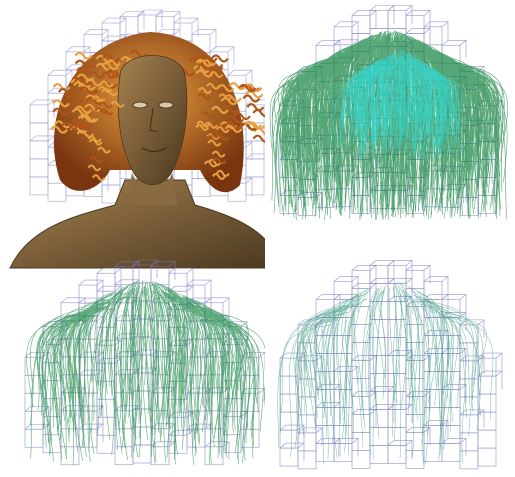 This screenshot has height=477, width=515. Describe the element at coordinates (396, 105) in the screenshot. I see `hair-strands-core` at that location.